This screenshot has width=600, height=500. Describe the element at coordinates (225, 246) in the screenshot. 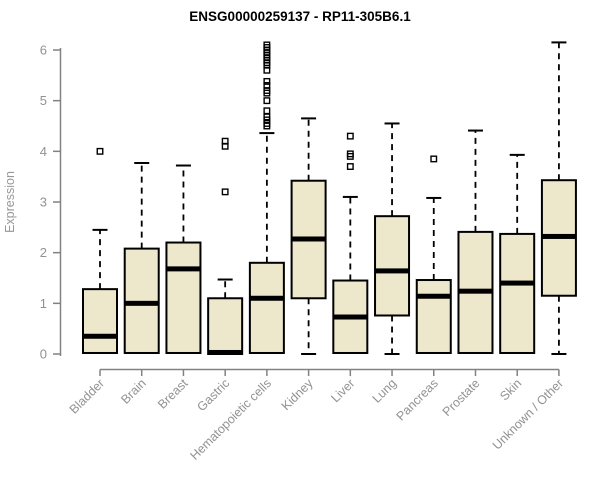

I see `box-gastric` at that location.